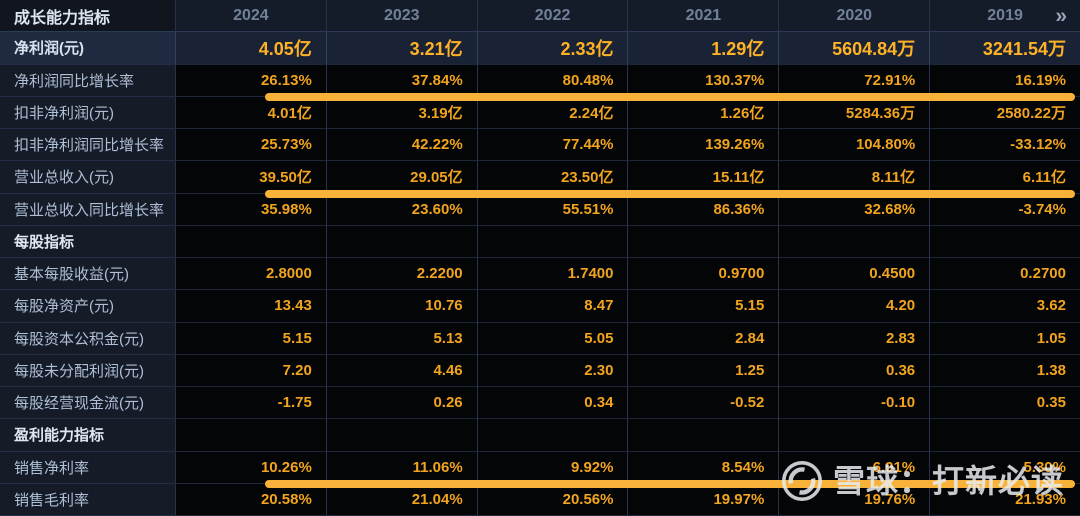  I want to click on value-cell: 1.05, so click(1004, 338).